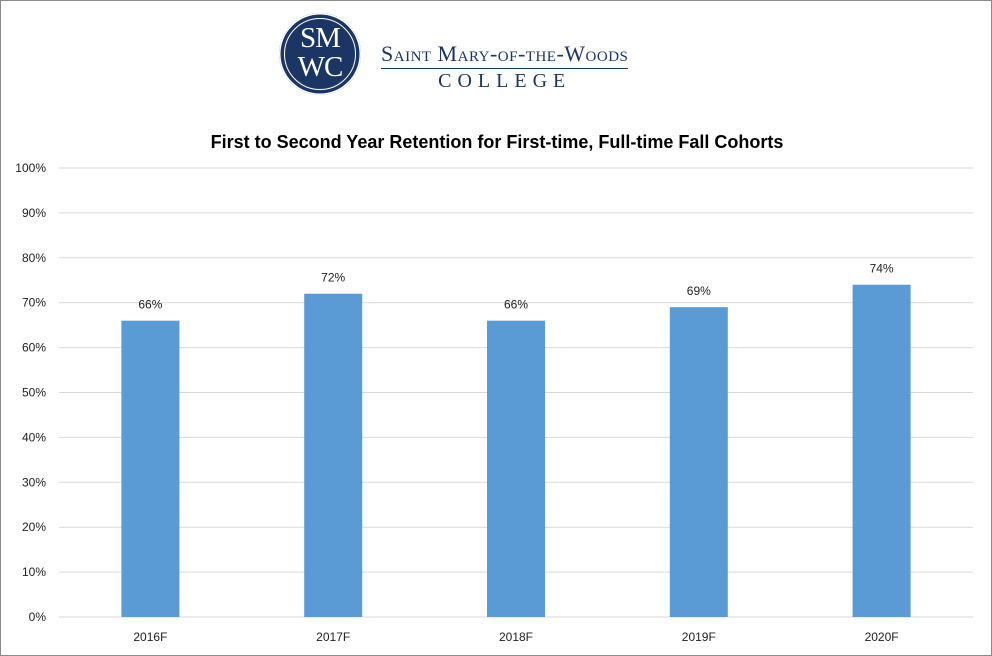  I want to click on y-tick-label: 90%, so click(34, 213).